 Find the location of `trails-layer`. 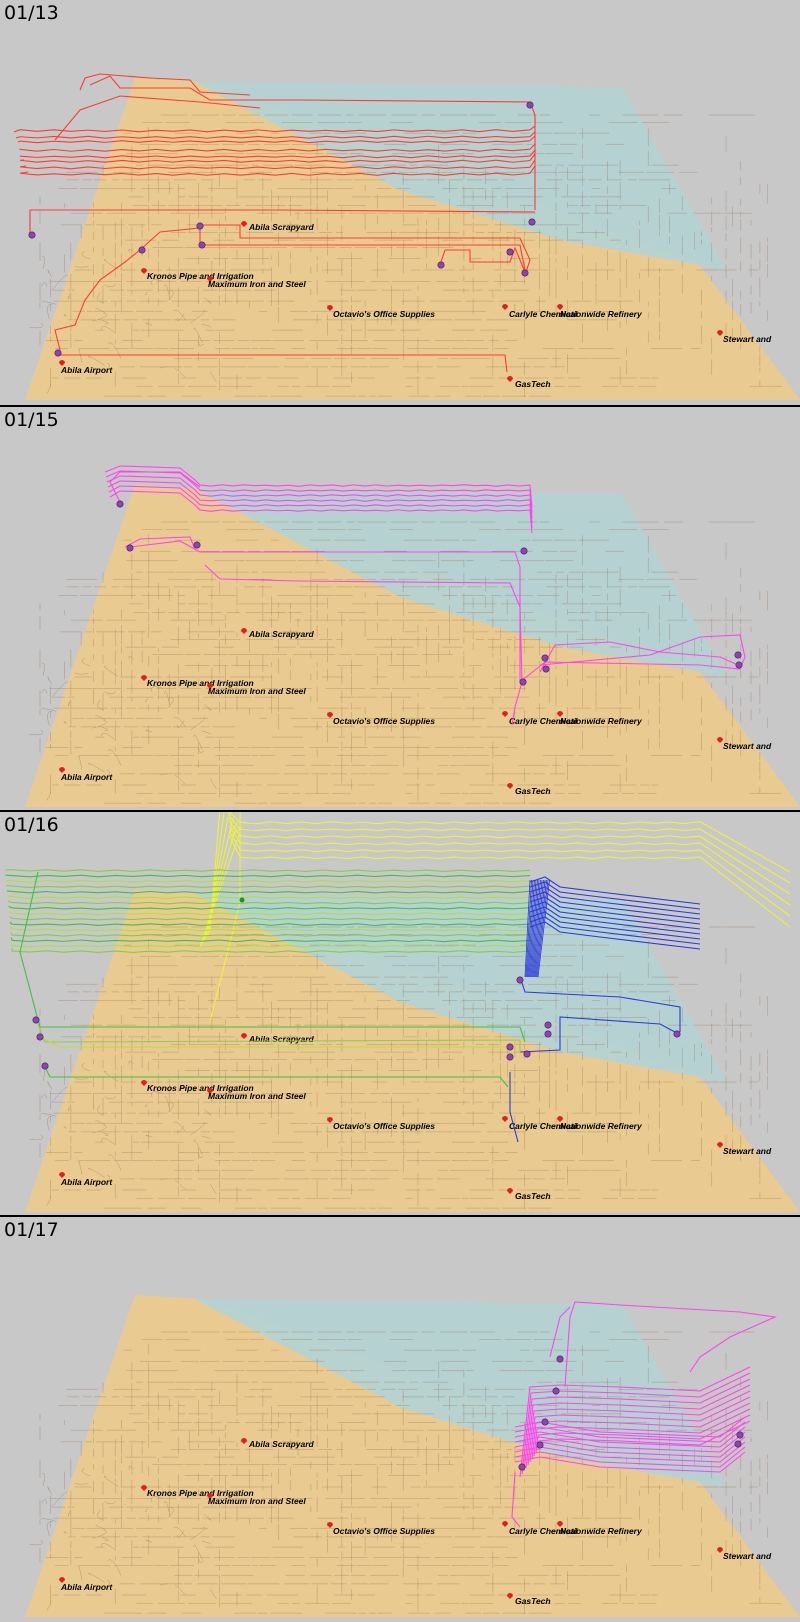

trails-layer is located at coordinates (274, 223).